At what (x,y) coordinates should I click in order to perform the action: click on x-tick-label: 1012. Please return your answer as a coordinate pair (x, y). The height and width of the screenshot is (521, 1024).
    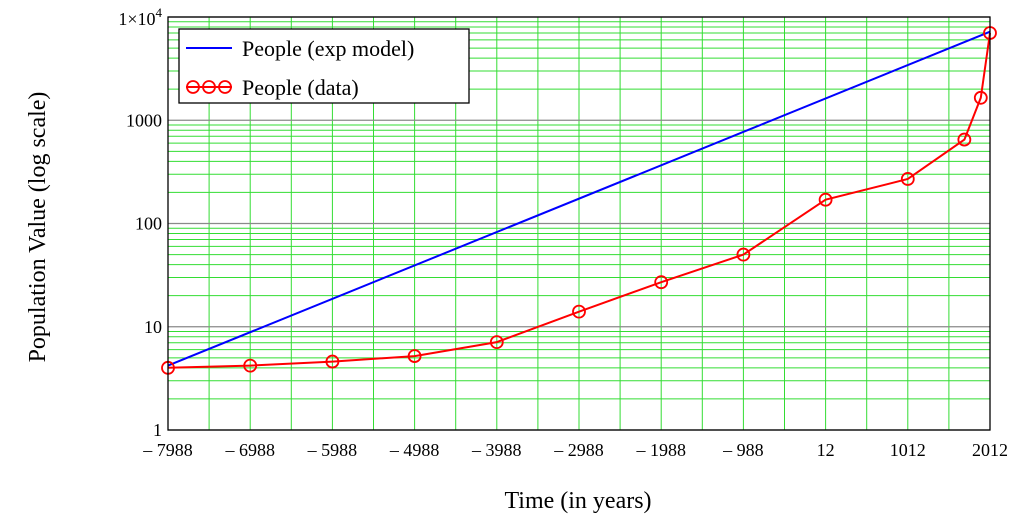
    Looking at the image, I should click on (908, 450).